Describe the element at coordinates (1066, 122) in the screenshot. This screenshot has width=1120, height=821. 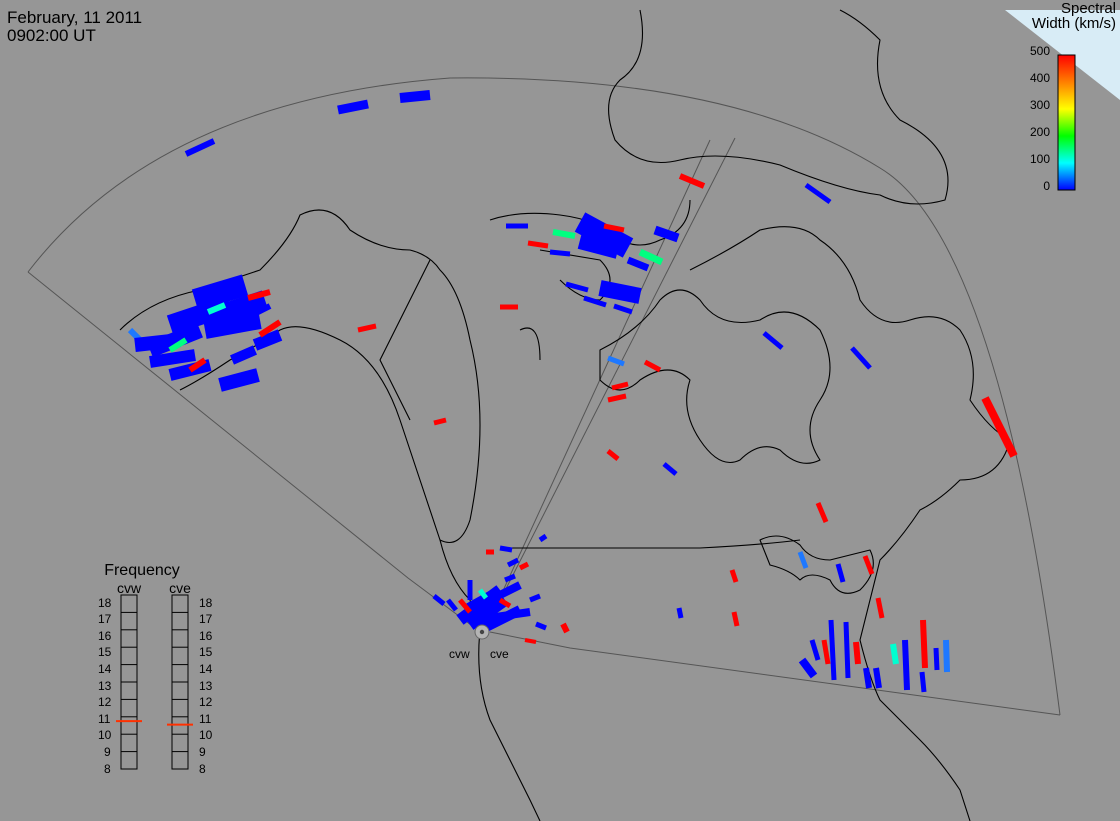
I see `colorbar-gradient` at that location.